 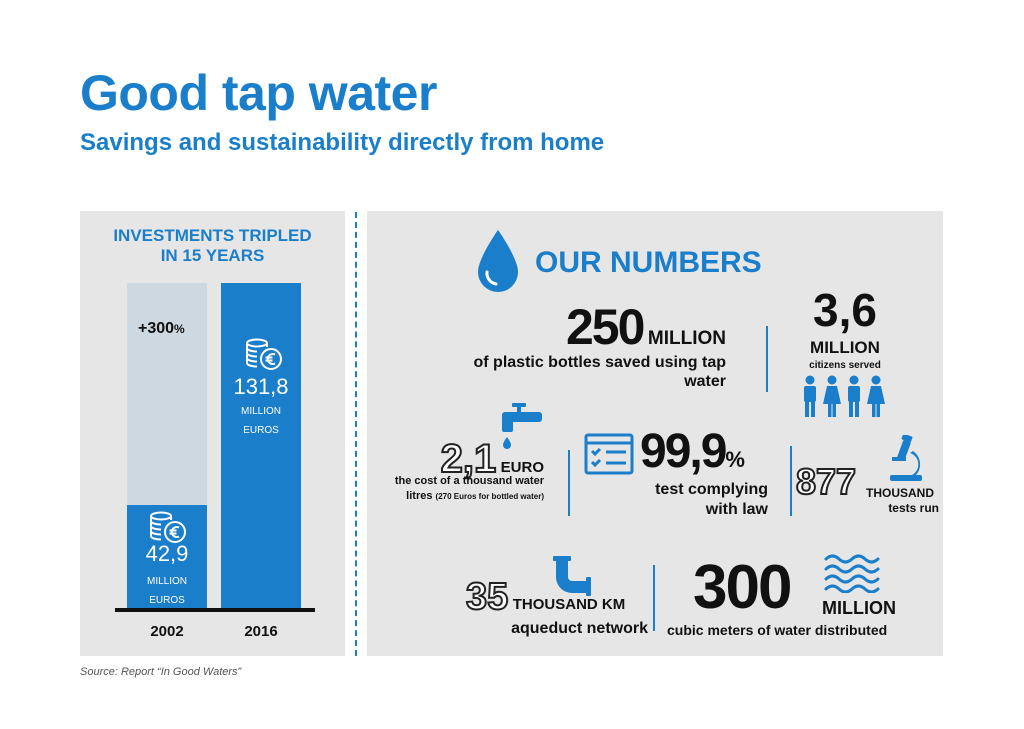 I want to click on source-note: Source: Report “In Good Waters”, so click(x=161, y=672).